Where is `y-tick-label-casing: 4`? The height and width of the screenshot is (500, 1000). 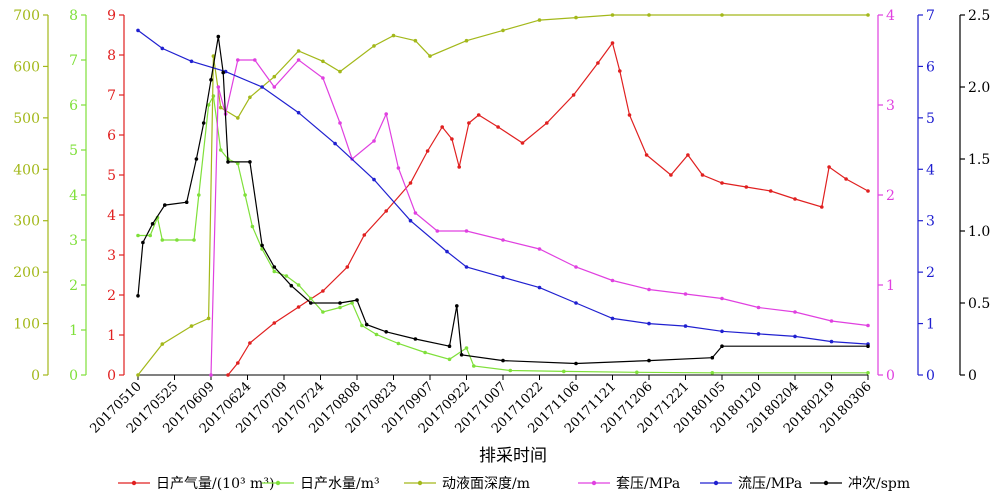 y-tick-label-casing: 4 is located at coordinates (890, 16).